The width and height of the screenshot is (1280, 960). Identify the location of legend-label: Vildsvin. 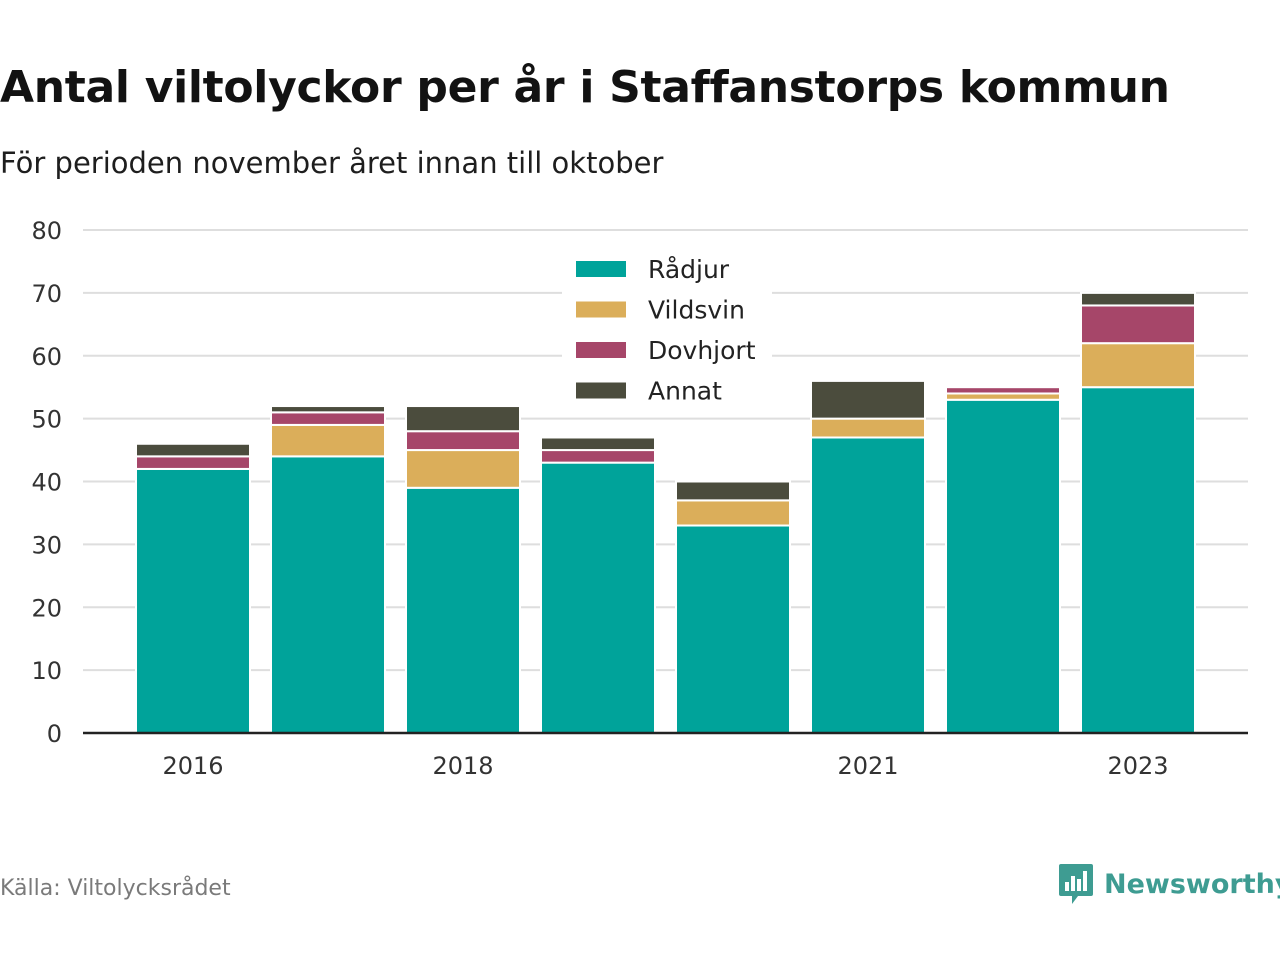
(696, 310).